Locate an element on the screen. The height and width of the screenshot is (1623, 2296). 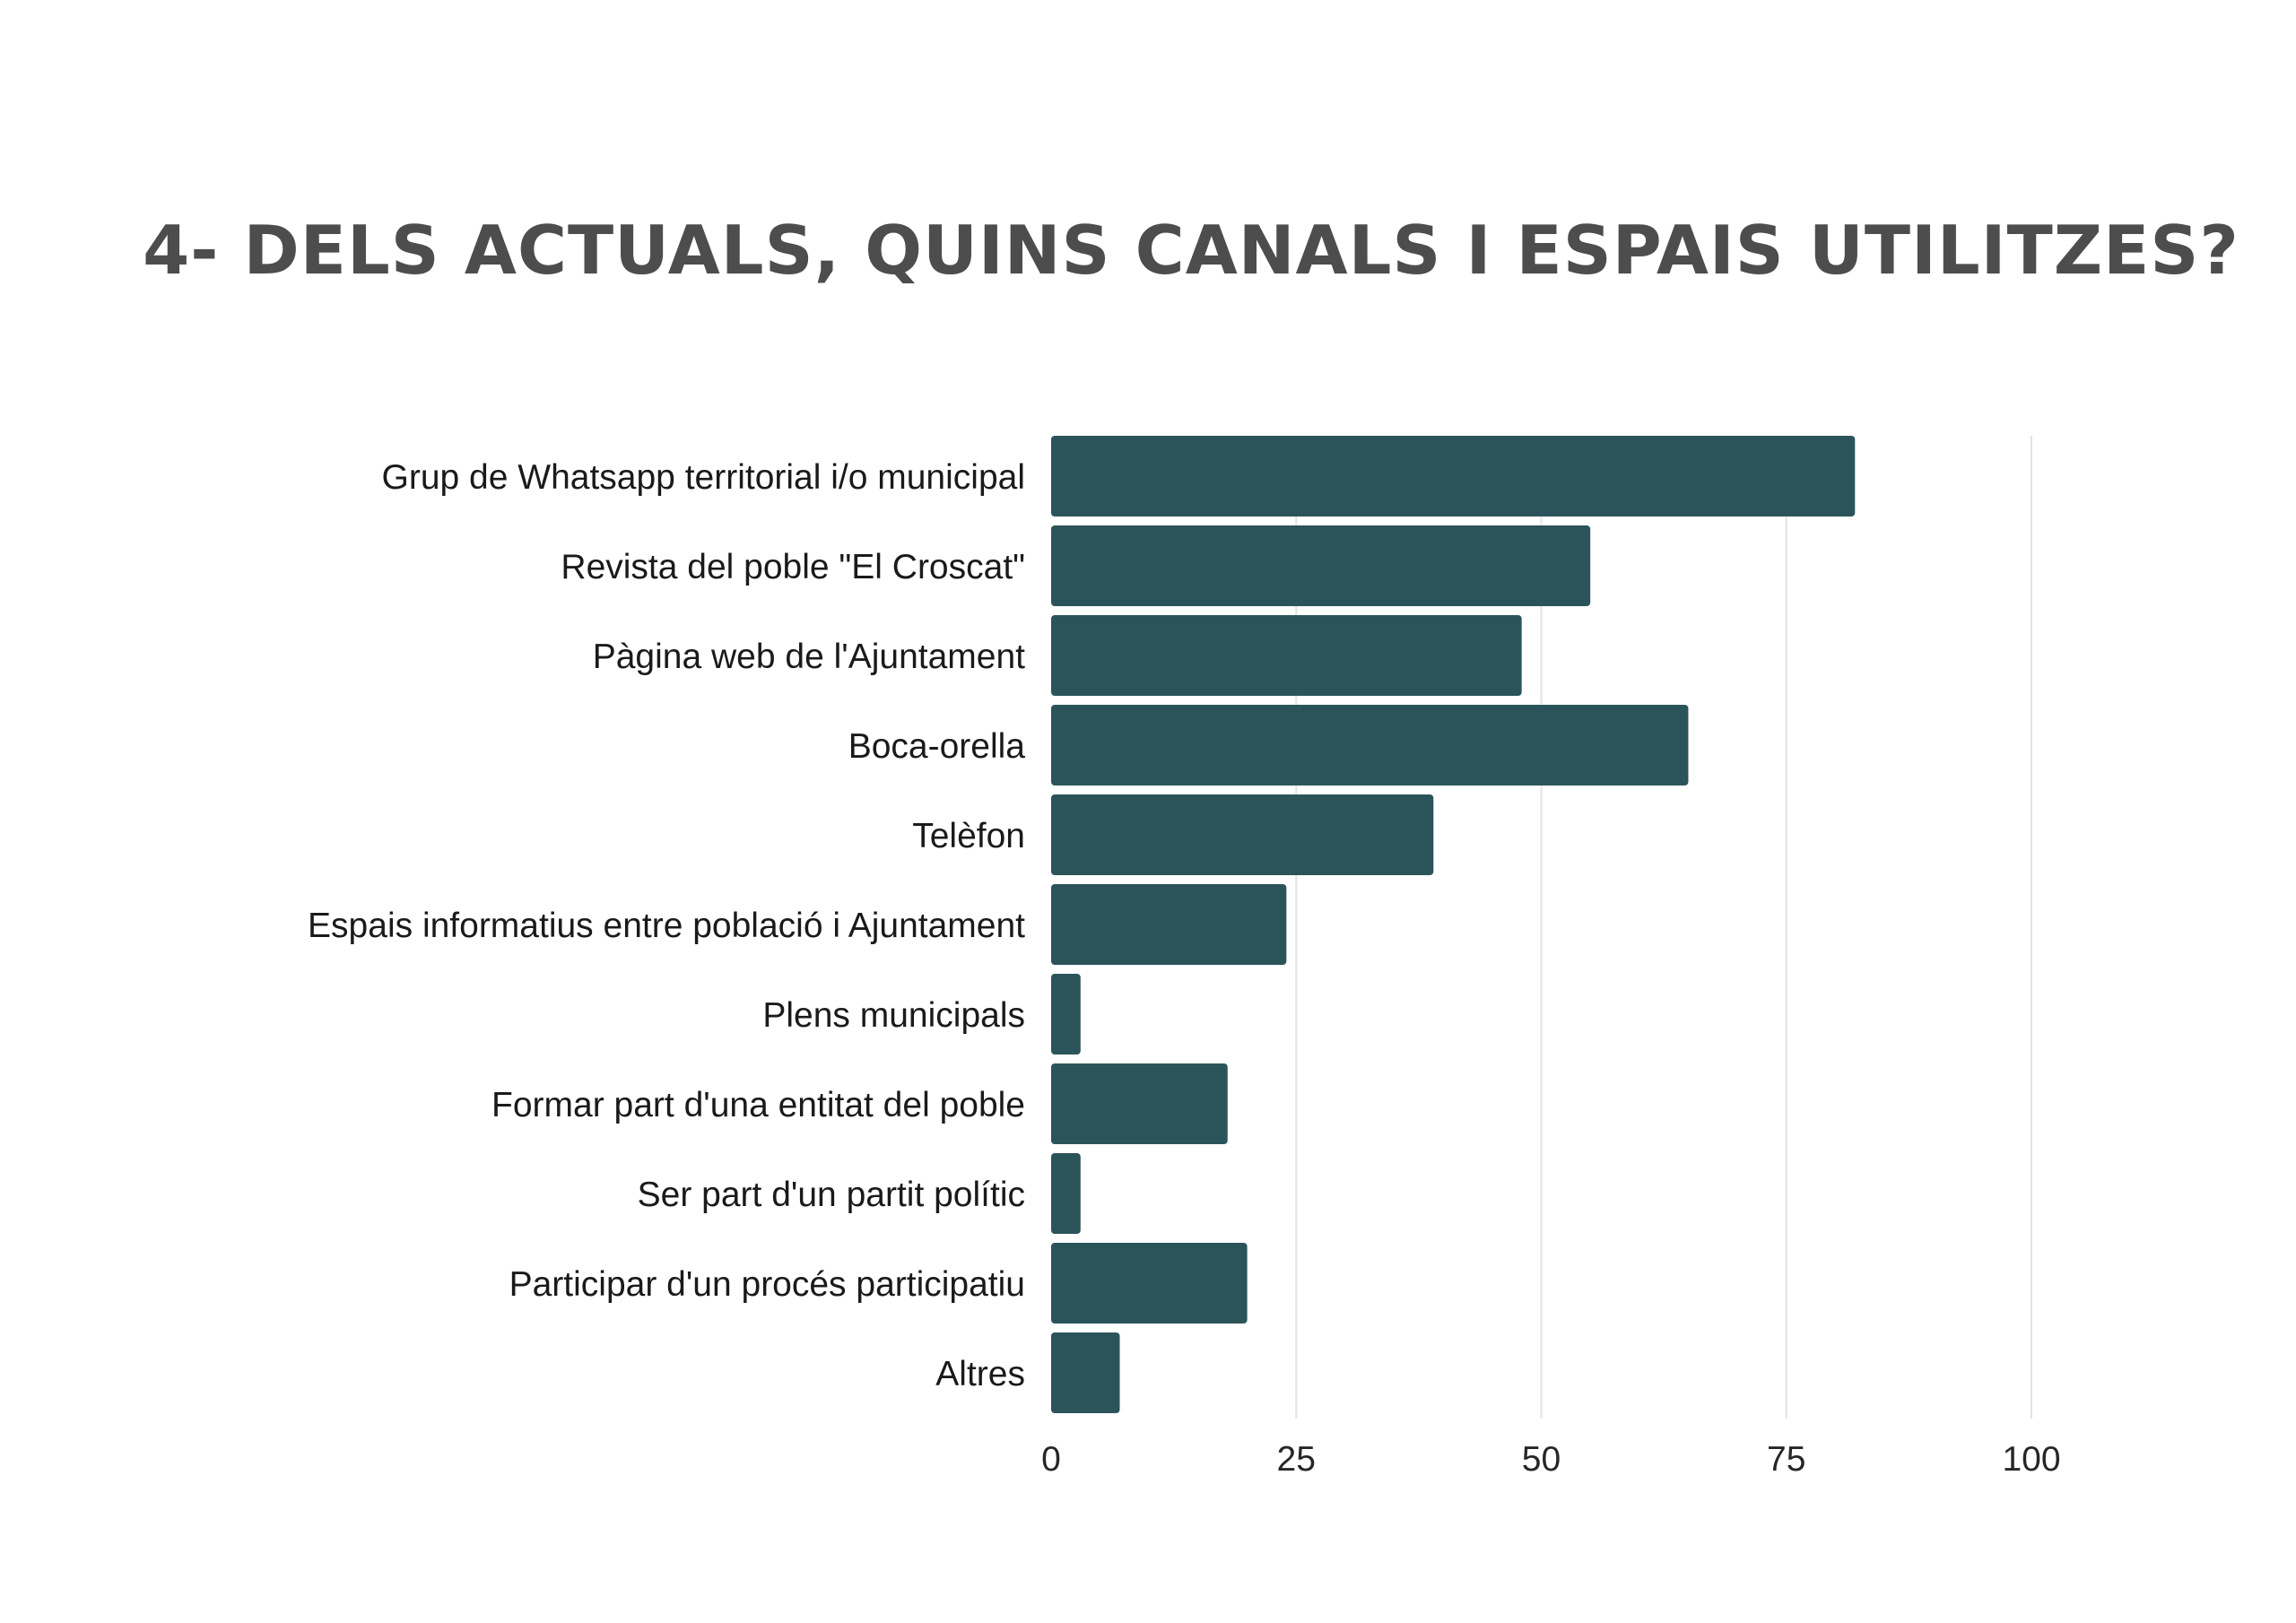
x-tick-label: 0 is located at coordinates (1051, 1459).